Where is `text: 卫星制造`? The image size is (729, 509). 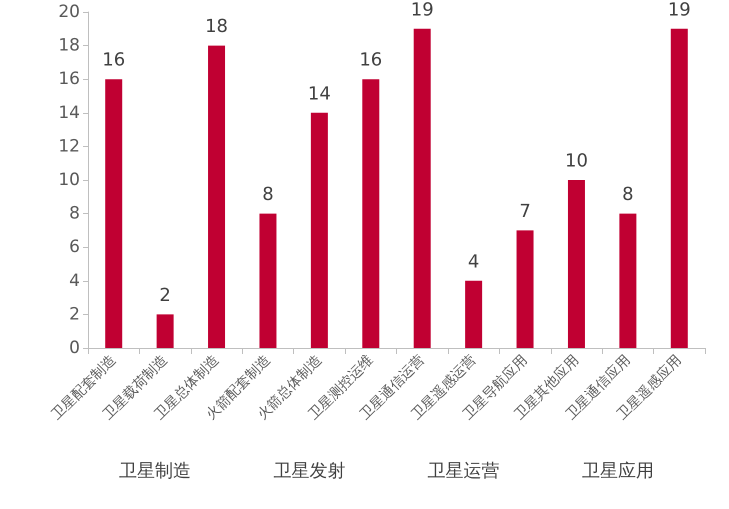
text: 卫星制造 is located at coordinates (155, 471).